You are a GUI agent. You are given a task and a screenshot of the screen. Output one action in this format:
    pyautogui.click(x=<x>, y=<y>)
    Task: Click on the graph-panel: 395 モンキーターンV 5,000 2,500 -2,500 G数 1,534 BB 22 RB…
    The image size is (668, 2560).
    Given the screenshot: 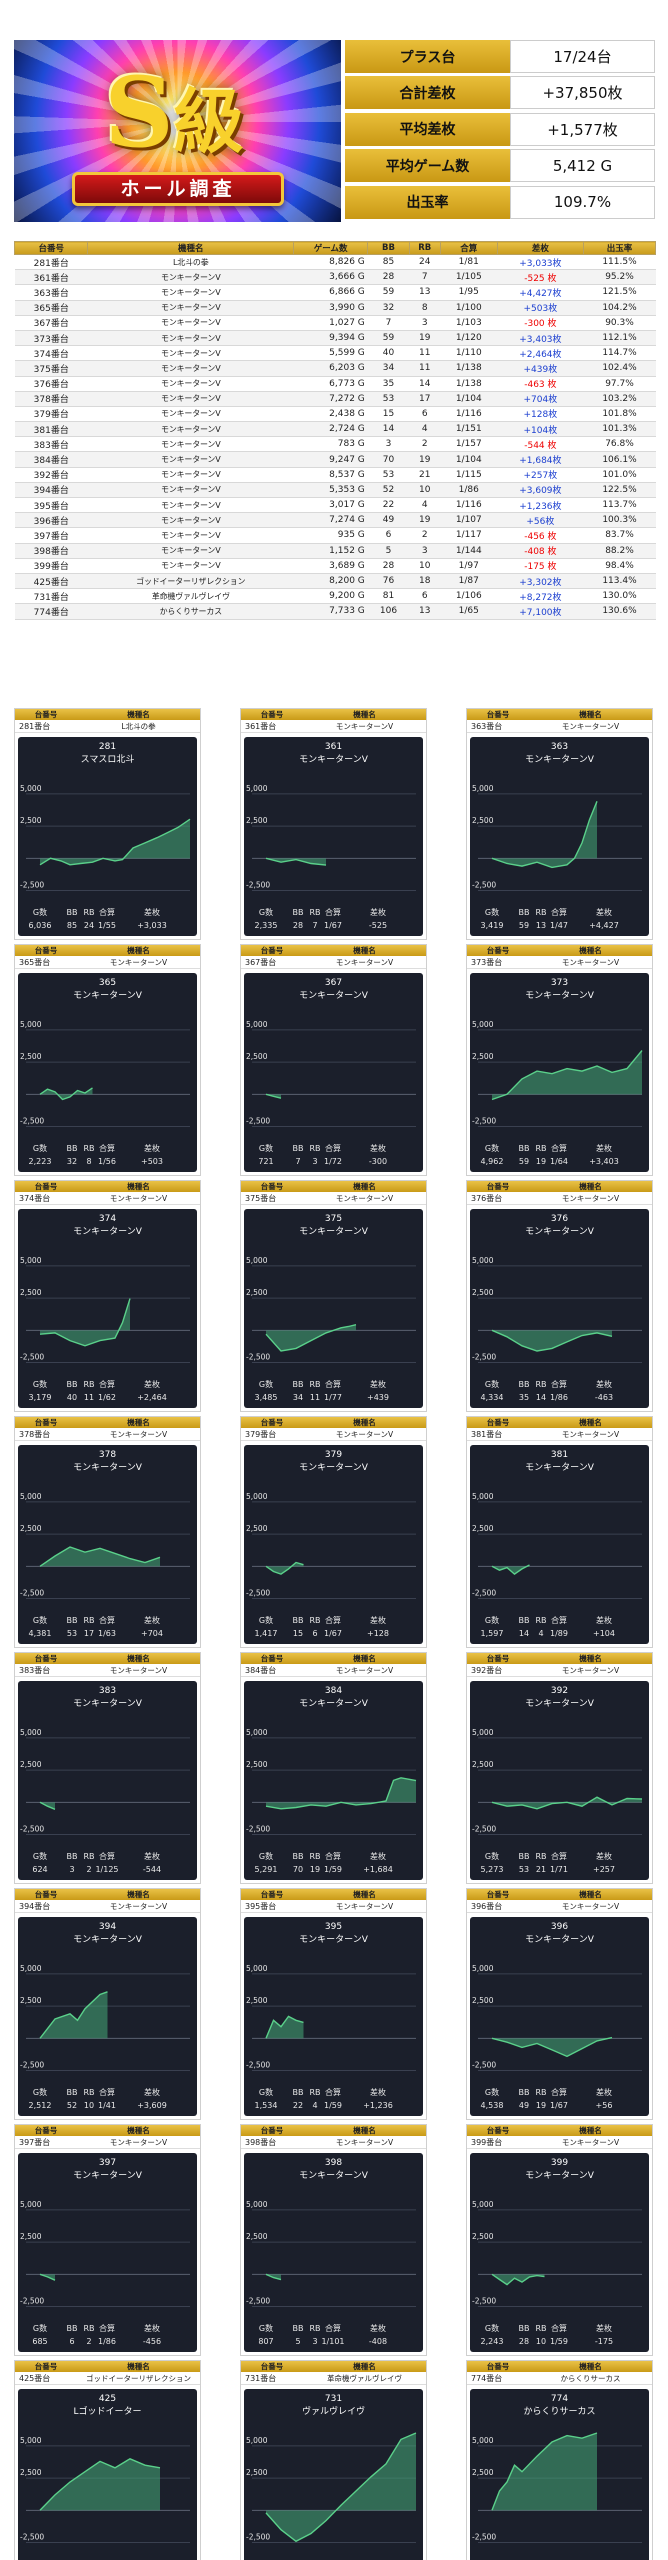 What is the action you would take?
    pyautogui.click(x=333, y=2016)
    